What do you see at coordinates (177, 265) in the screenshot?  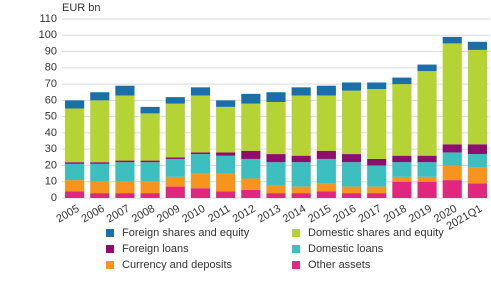 I see `legend-label: Currency and deposits` at bounding box center [177, 265].